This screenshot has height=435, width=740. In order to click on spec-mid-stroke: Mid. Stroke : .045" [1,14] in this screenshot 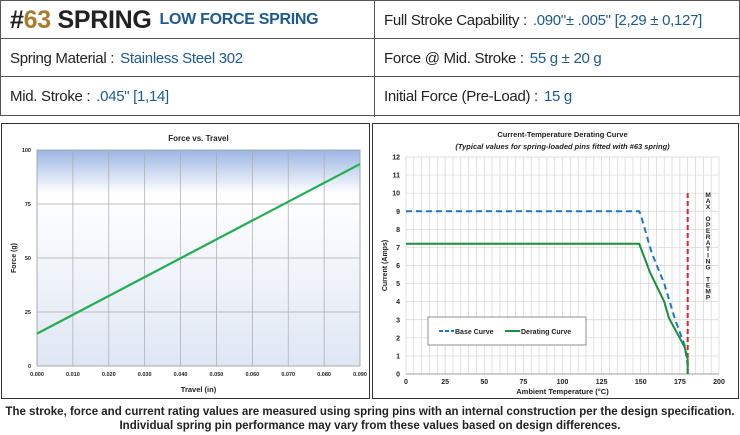, I will do `click(85, 96)`.